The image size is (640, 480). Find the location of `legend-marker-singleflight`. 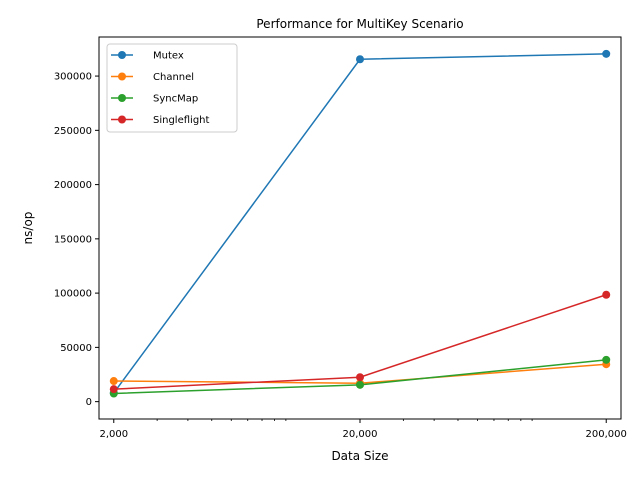

legend-marker-singleflight is located at coordinates (122, 119).